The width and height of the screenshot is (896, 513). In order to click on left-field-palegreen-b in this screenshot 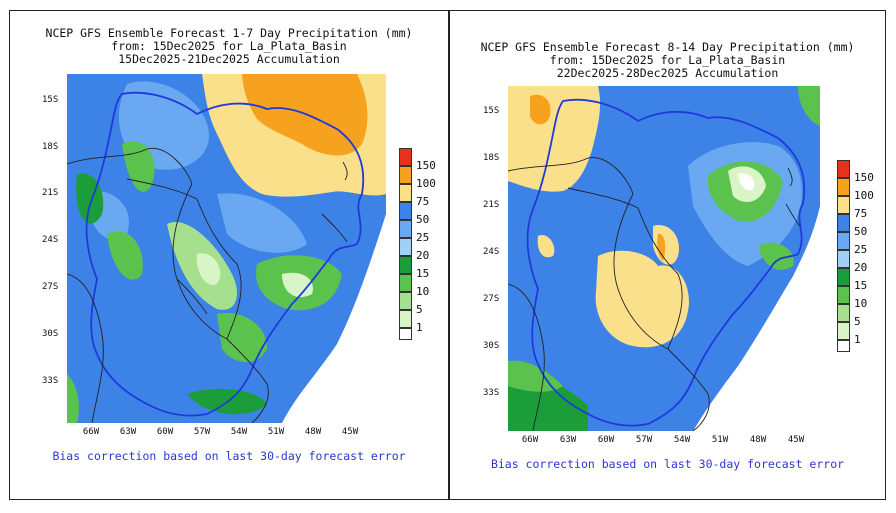, I will do `click(297, 285)`.